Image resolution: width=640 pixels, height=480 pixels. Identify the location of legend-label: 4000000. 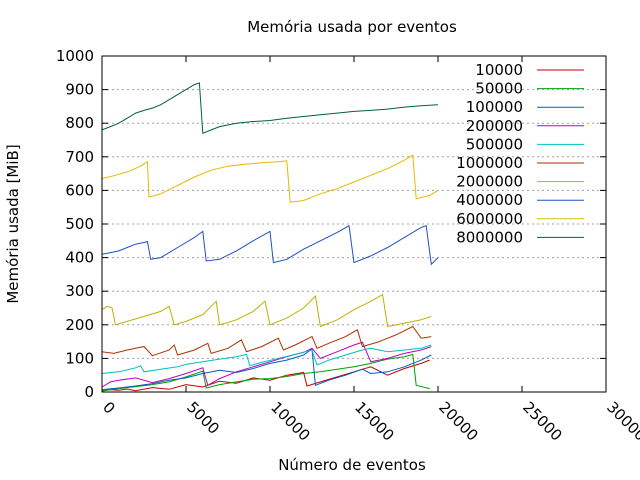
(489, 200).